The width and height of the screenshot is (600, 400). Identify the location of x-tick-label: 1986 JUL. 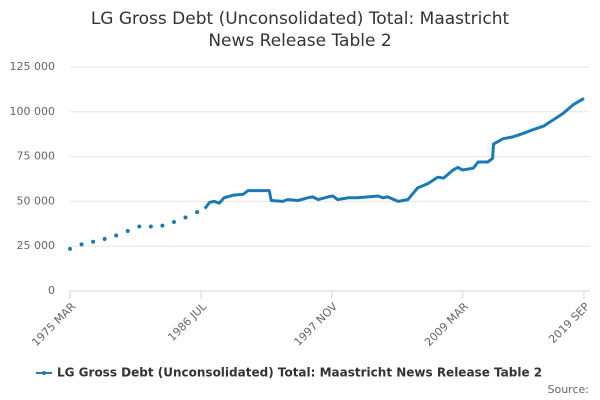
(187, 321).